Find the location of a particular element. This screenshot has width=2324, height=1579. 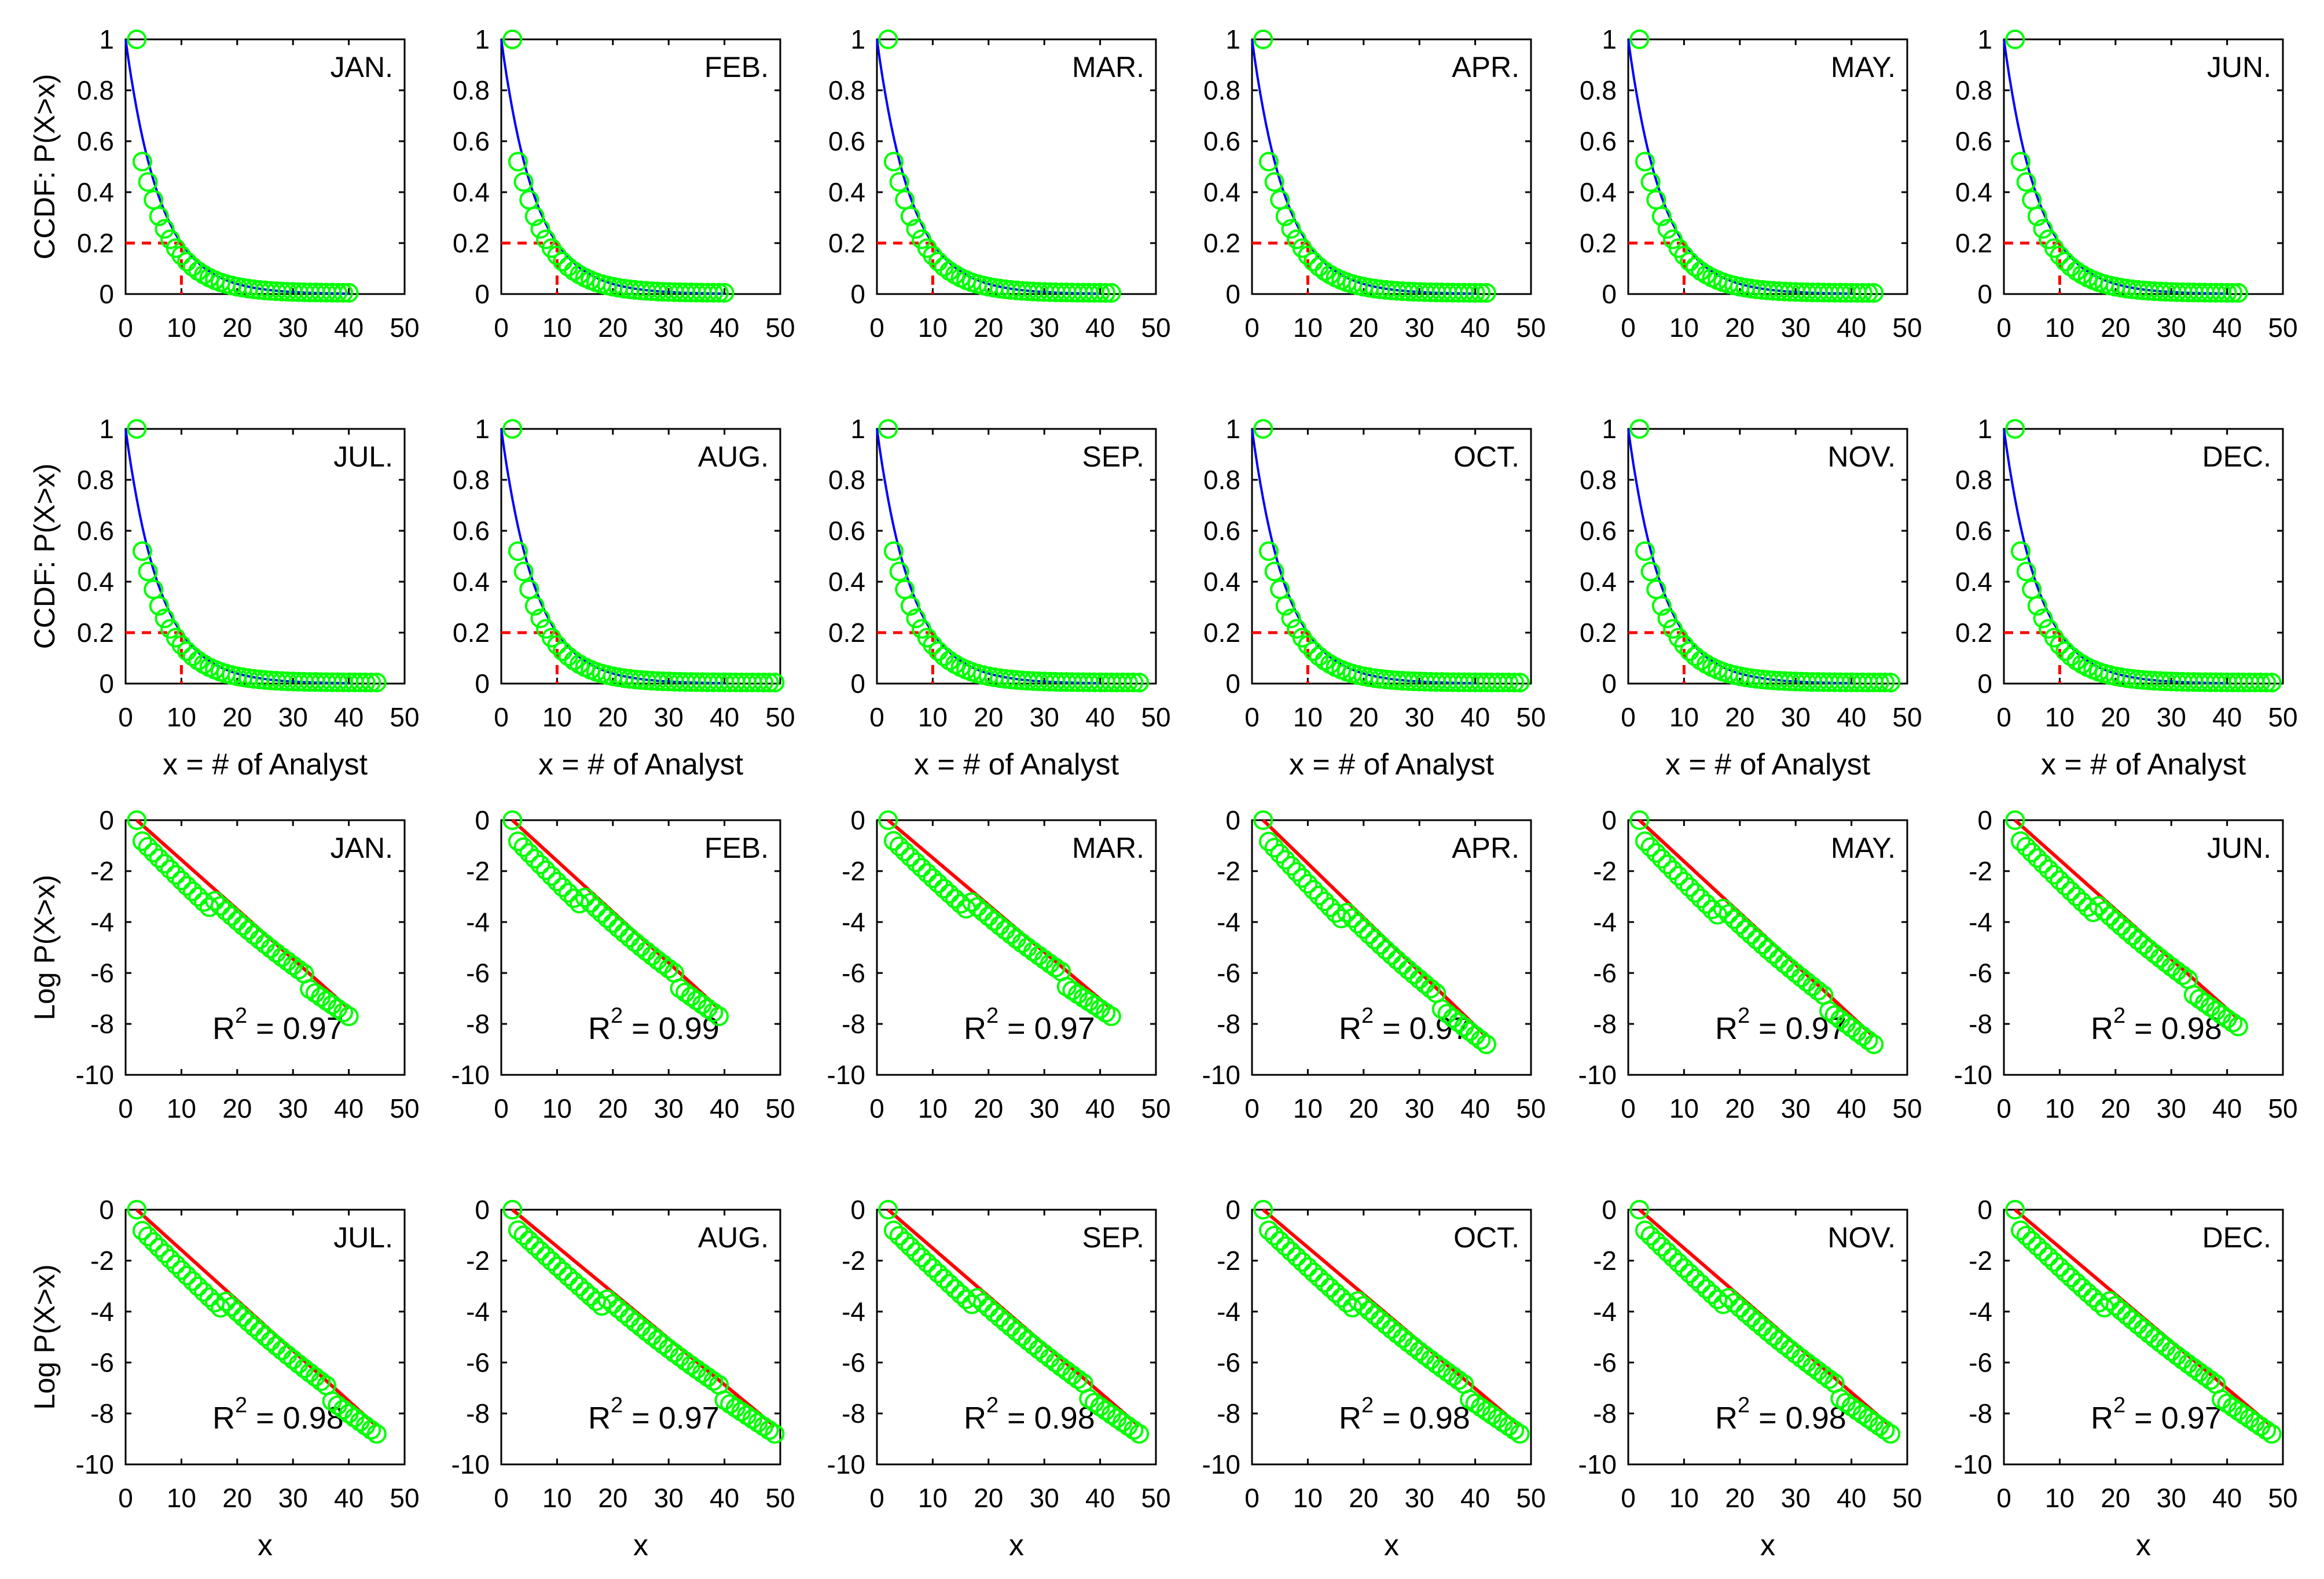

x-tick-label: 10 is located at coordinates (181, 1108).